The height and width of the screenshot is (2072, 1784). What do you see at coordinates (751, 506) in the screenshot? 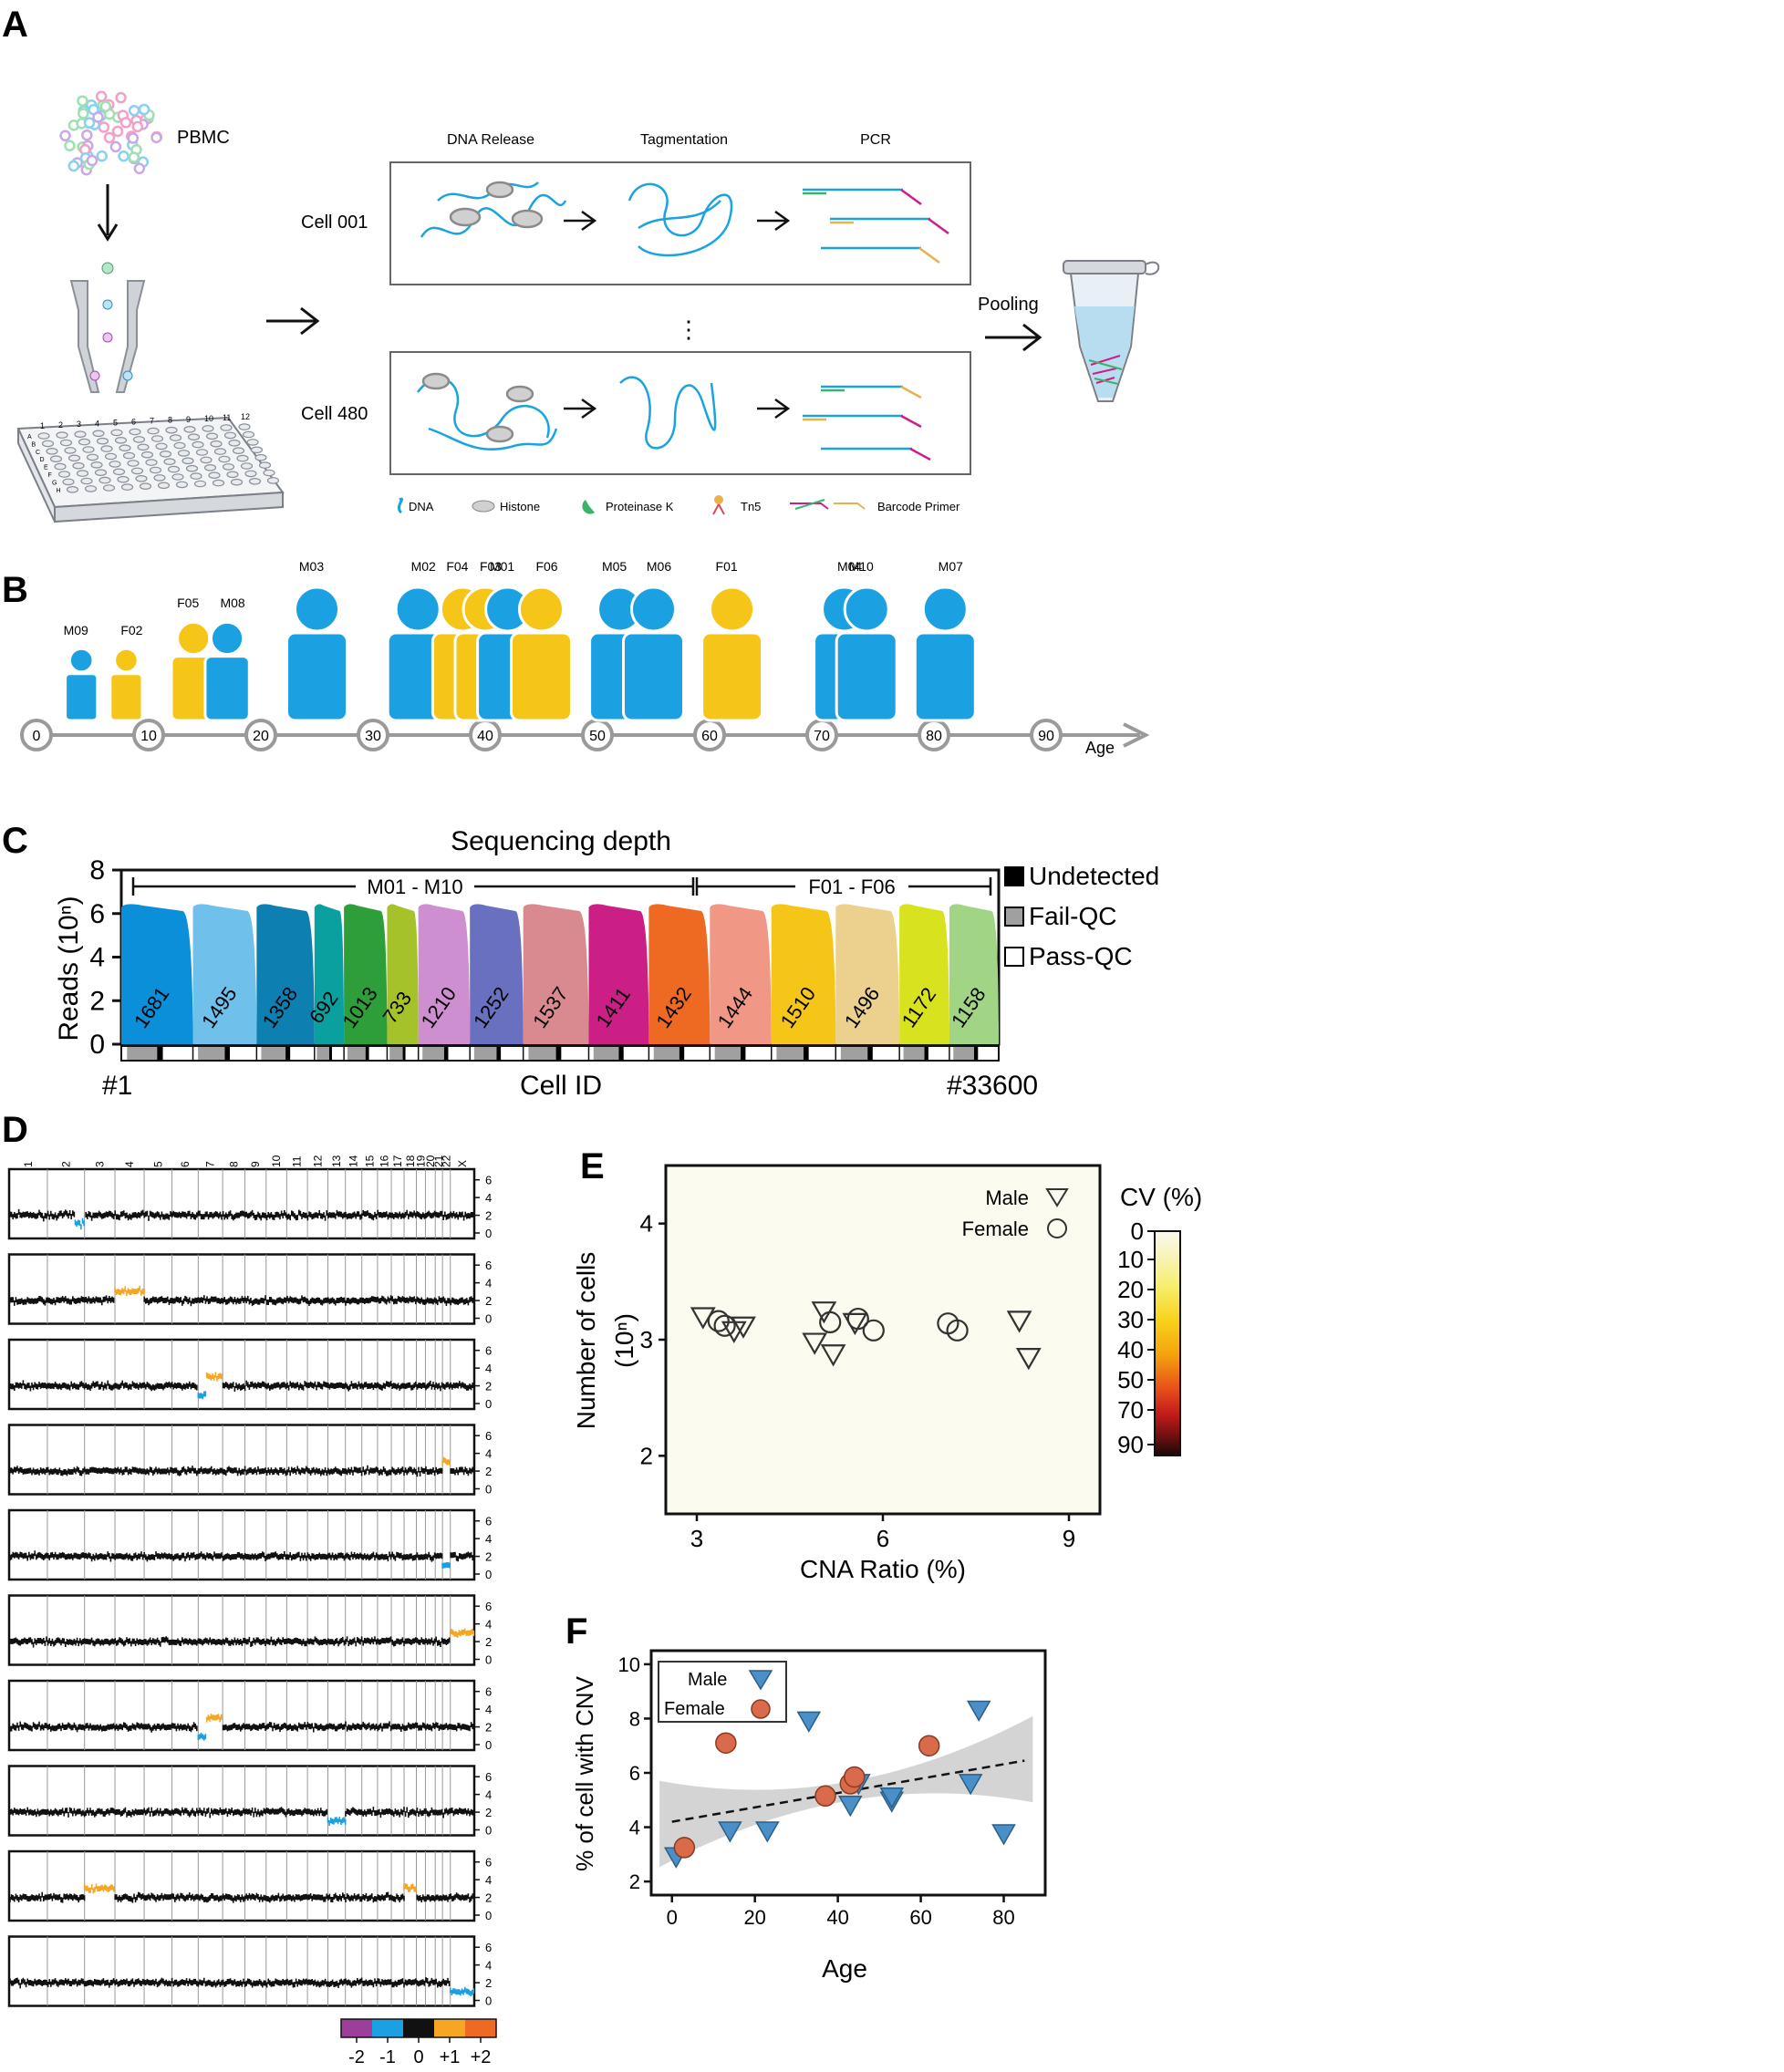
I see `legend-tn5: Tn5` at bounding box center [751, 506].